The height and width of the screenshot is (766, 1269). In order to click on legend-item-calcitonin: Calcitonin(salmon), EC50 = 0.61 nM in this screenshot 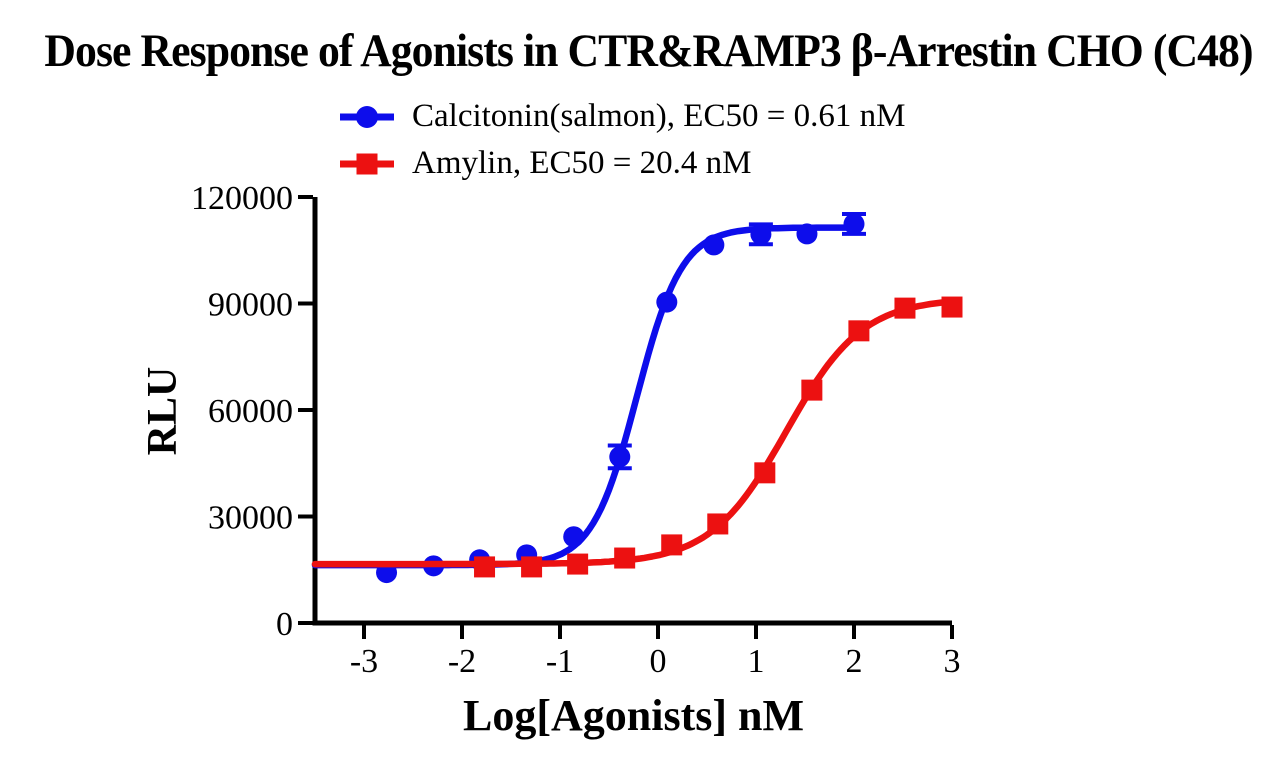, I will do `click(621, 116)`.